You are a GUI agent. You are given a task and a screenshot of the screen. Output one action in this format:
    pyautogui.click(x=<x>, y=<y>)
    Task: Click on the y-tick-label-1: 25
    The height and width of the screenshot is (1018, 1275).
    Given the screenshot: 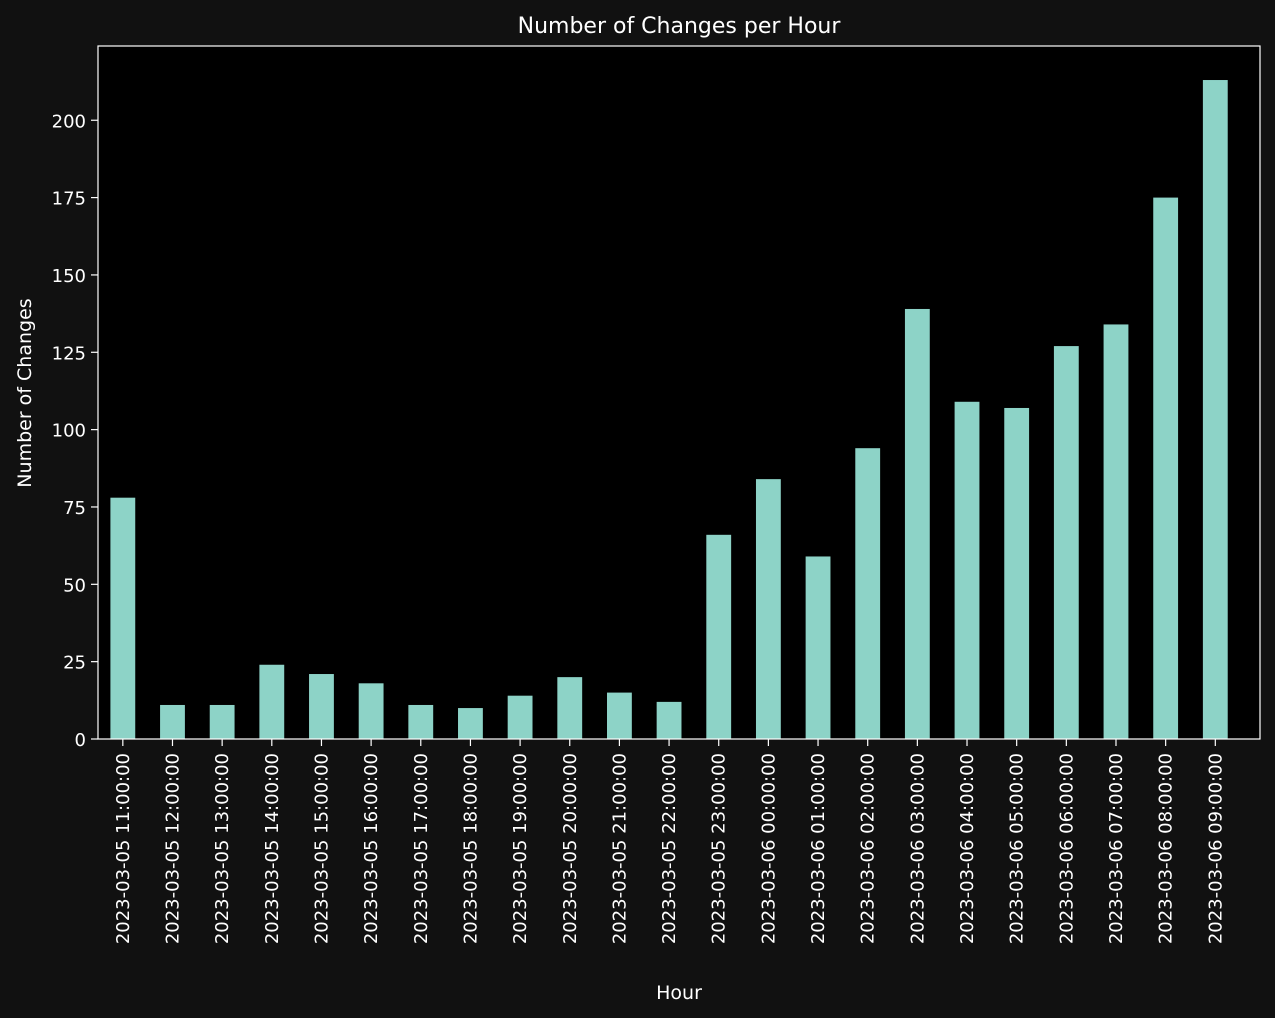 What is the action you would take?
    pyautogui.click(x=74, y=663)
    